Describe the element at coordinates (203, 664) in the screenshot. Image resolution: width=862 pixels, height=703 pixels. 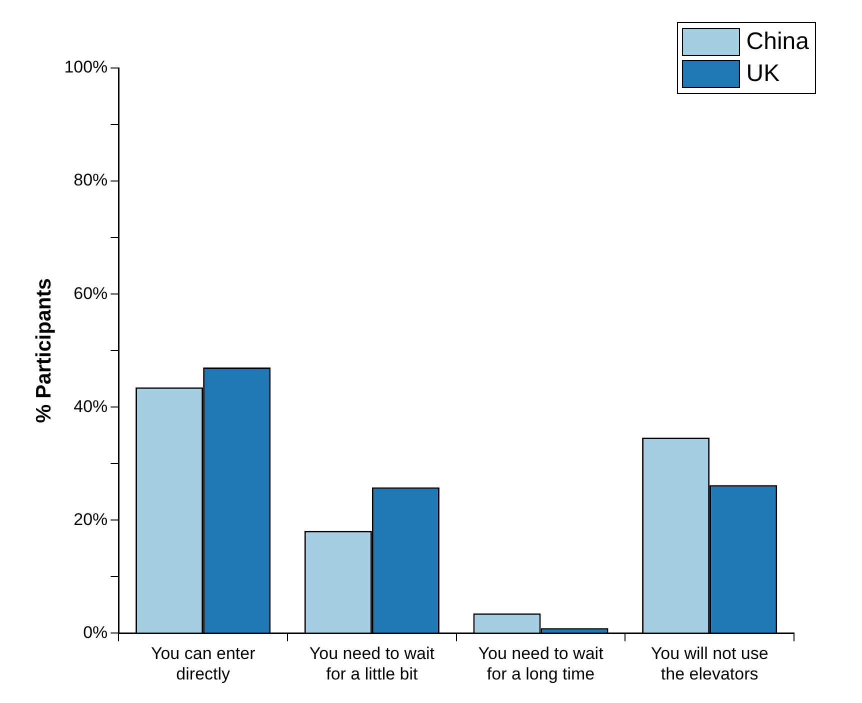
I see `x-tick-label: You can enter directly` at that location.